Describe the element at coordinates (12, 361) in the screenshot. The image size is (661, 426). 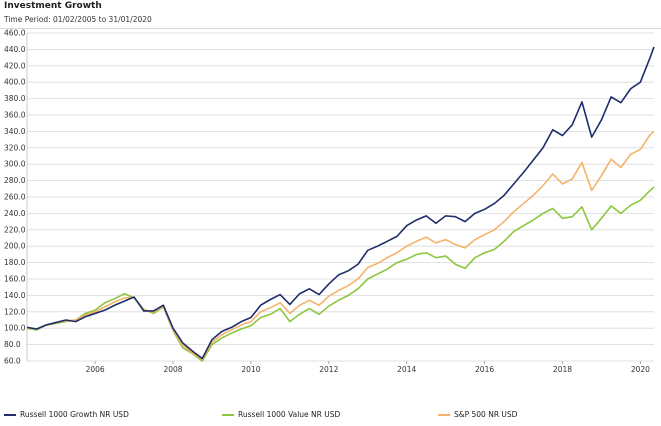
I see `y-tick-label: 60.0` at that location.